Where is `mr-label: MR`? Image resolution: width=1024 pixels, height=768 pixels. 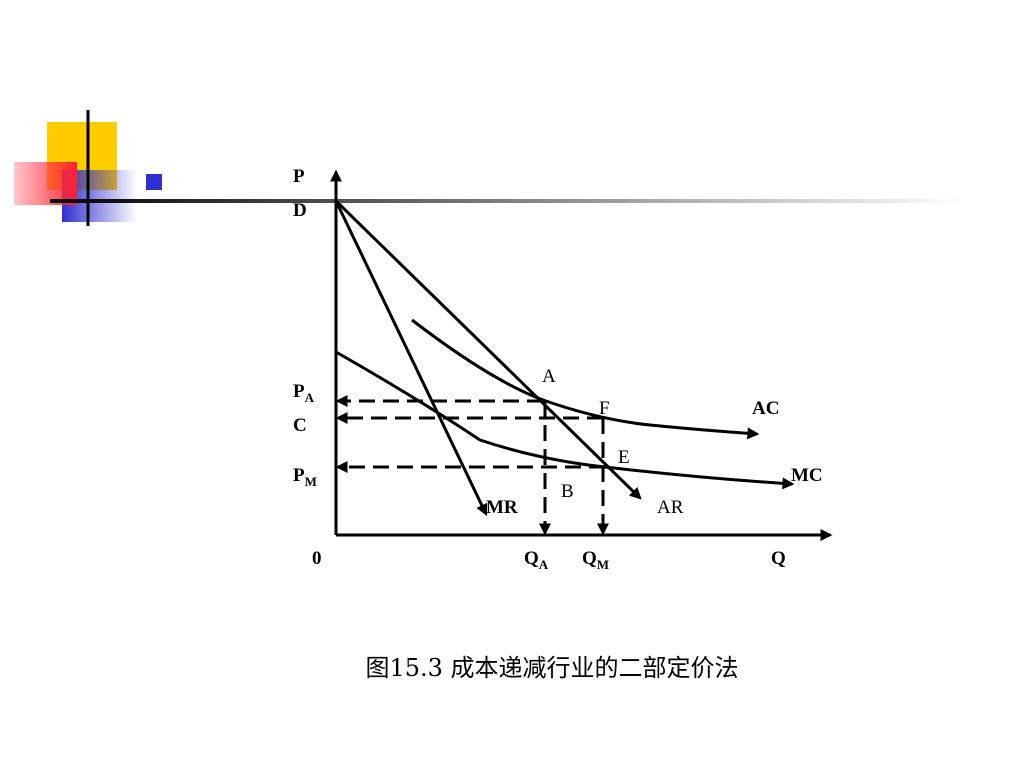 mr-label: MR is located at coordinates (502, 507).